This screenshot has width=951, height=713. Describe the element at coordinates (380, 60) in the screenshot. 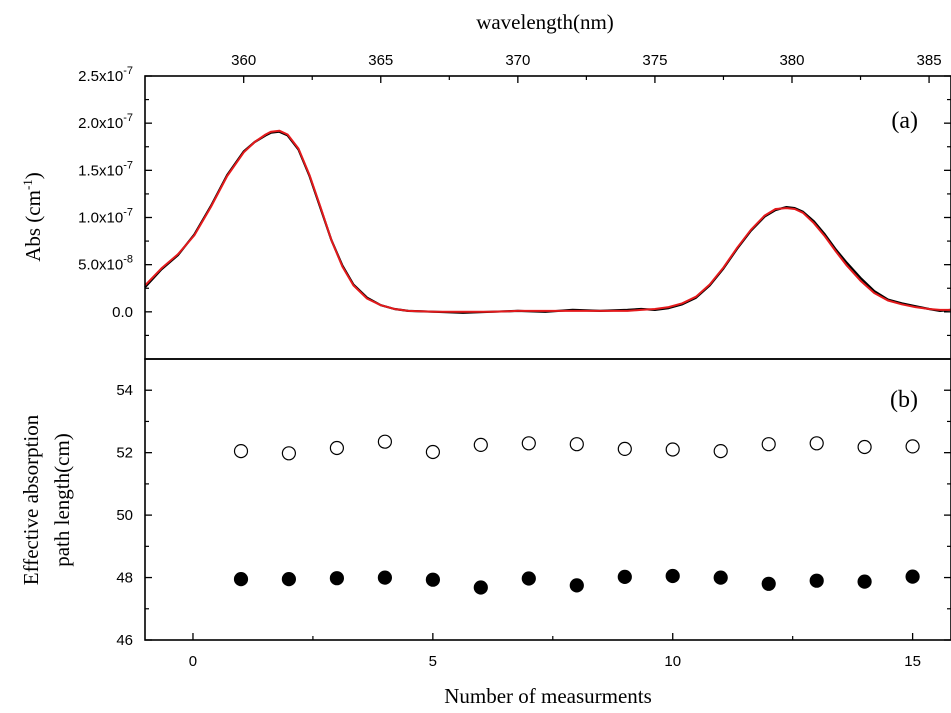

I see `panel-a-top-tick-label: 365` at that location.